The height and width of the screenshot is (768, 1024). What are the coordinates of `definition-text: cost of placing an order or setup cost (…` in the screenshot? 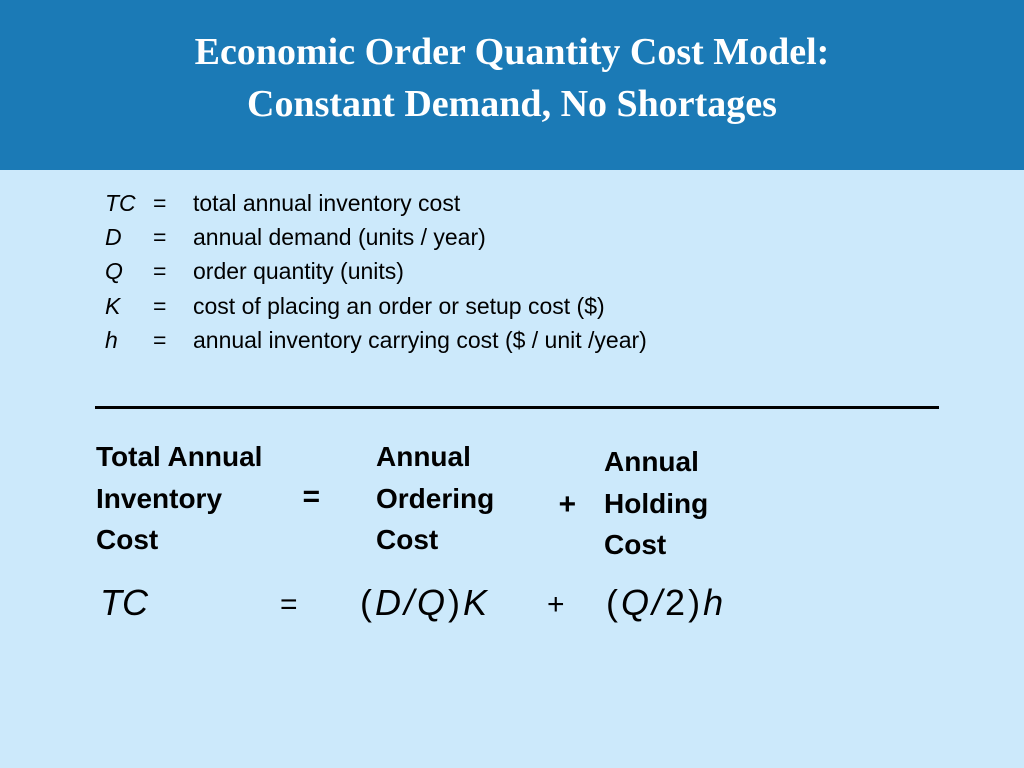 It's located at (399, 305).